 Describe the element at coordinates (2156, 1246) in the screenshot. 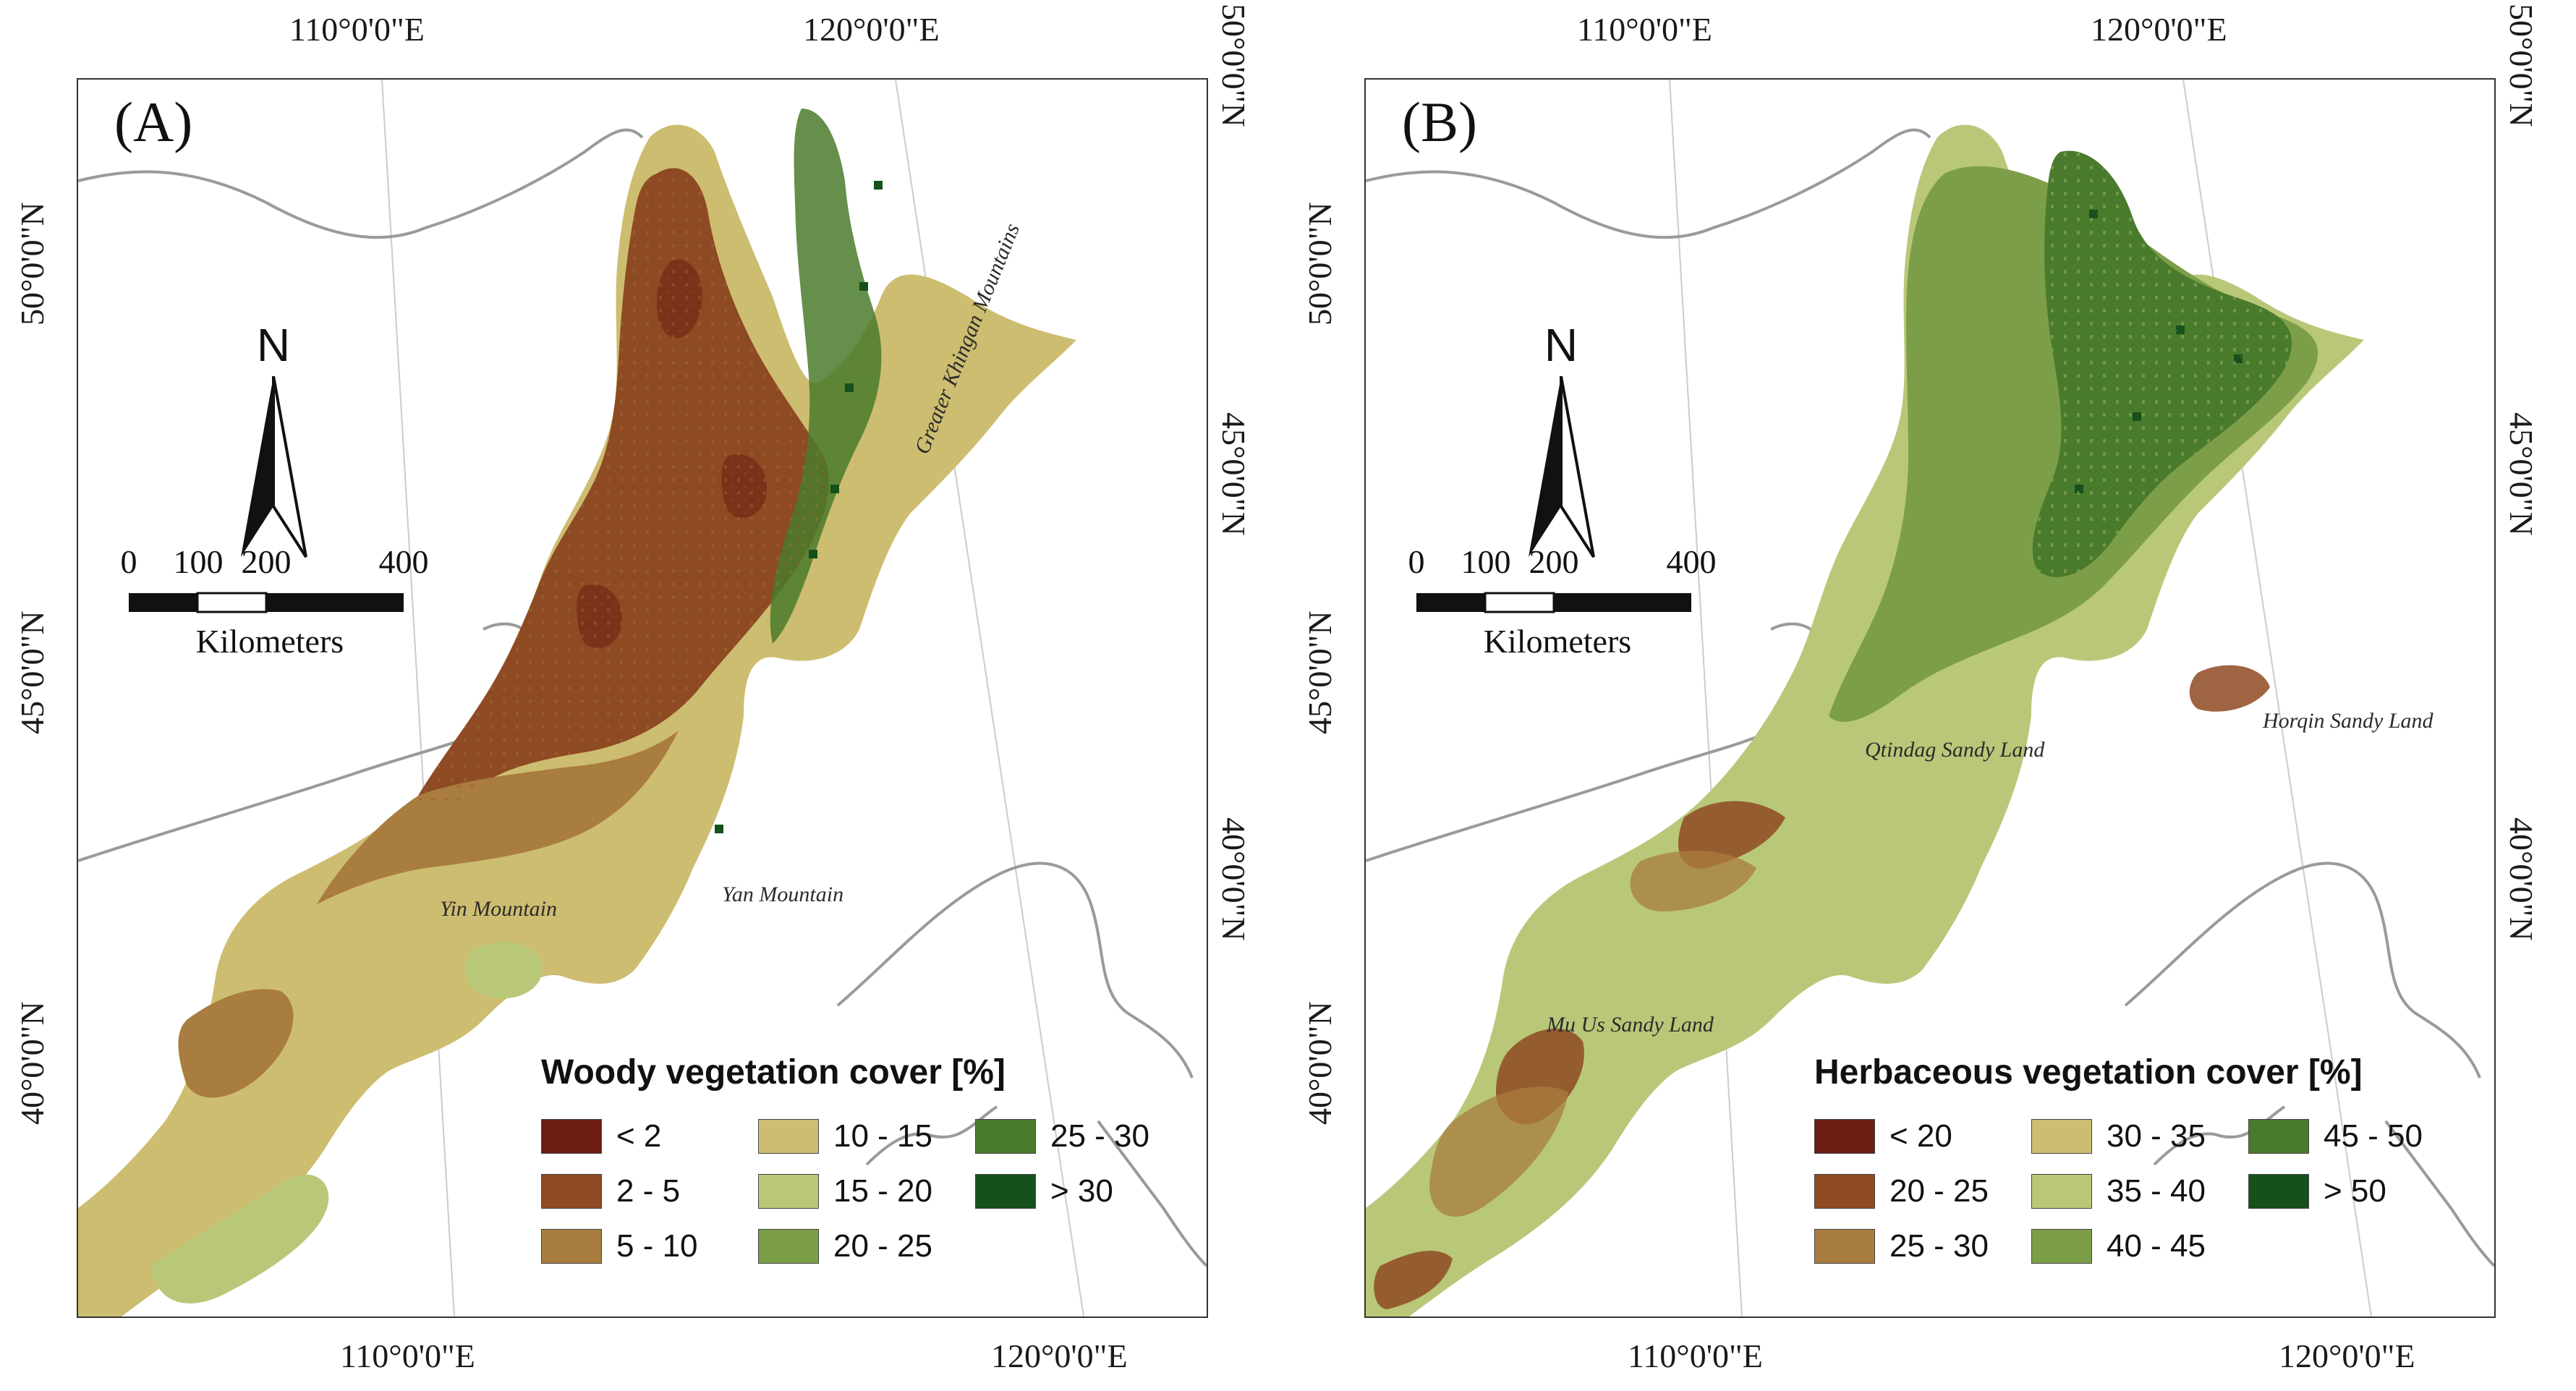

I see `legend-label: 40 - 45` at that location.